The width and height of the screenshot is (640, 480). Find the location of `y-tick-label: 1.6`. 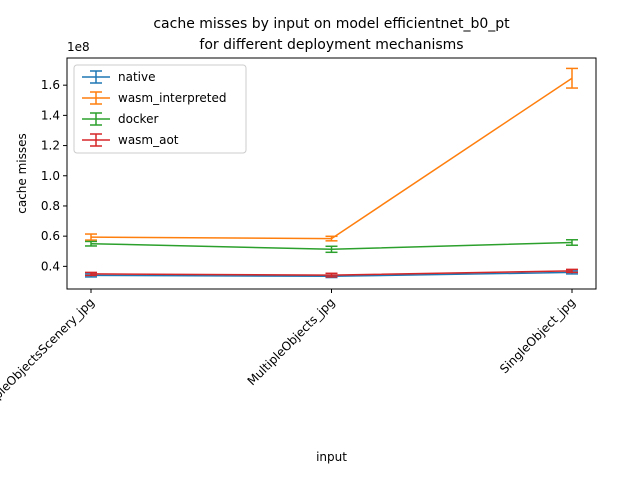

y-tick-label: 1.6 is located at coordinates (50, 85).